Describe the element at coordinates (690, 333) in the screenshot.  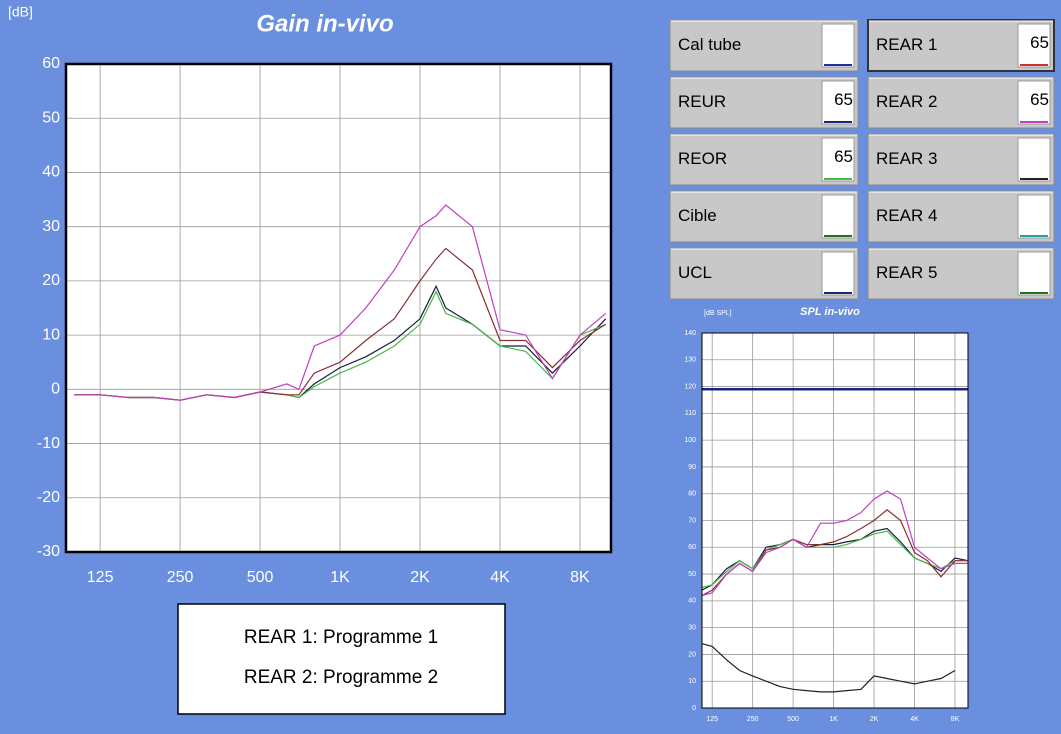
I see `y-tick-label: 140` at that location.